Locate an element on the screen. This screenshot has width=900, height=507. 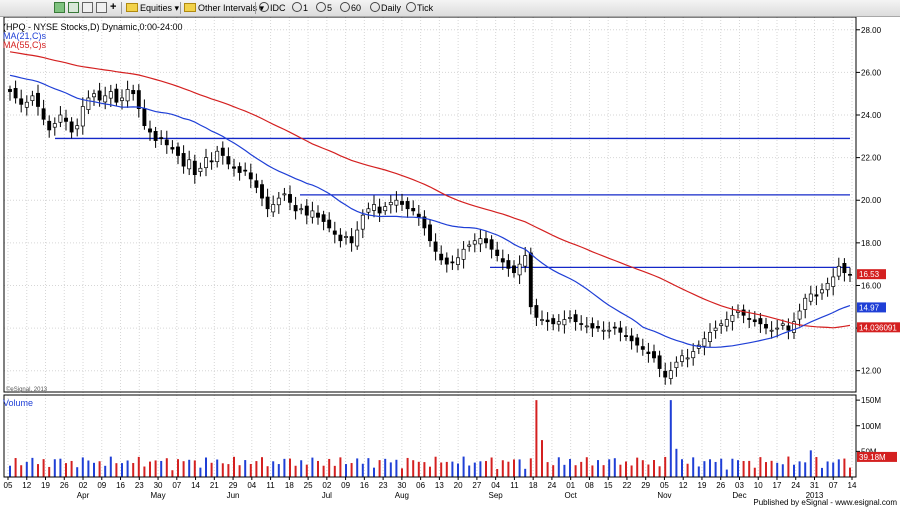
volume-tag-box is located at coordinates (877, 456).